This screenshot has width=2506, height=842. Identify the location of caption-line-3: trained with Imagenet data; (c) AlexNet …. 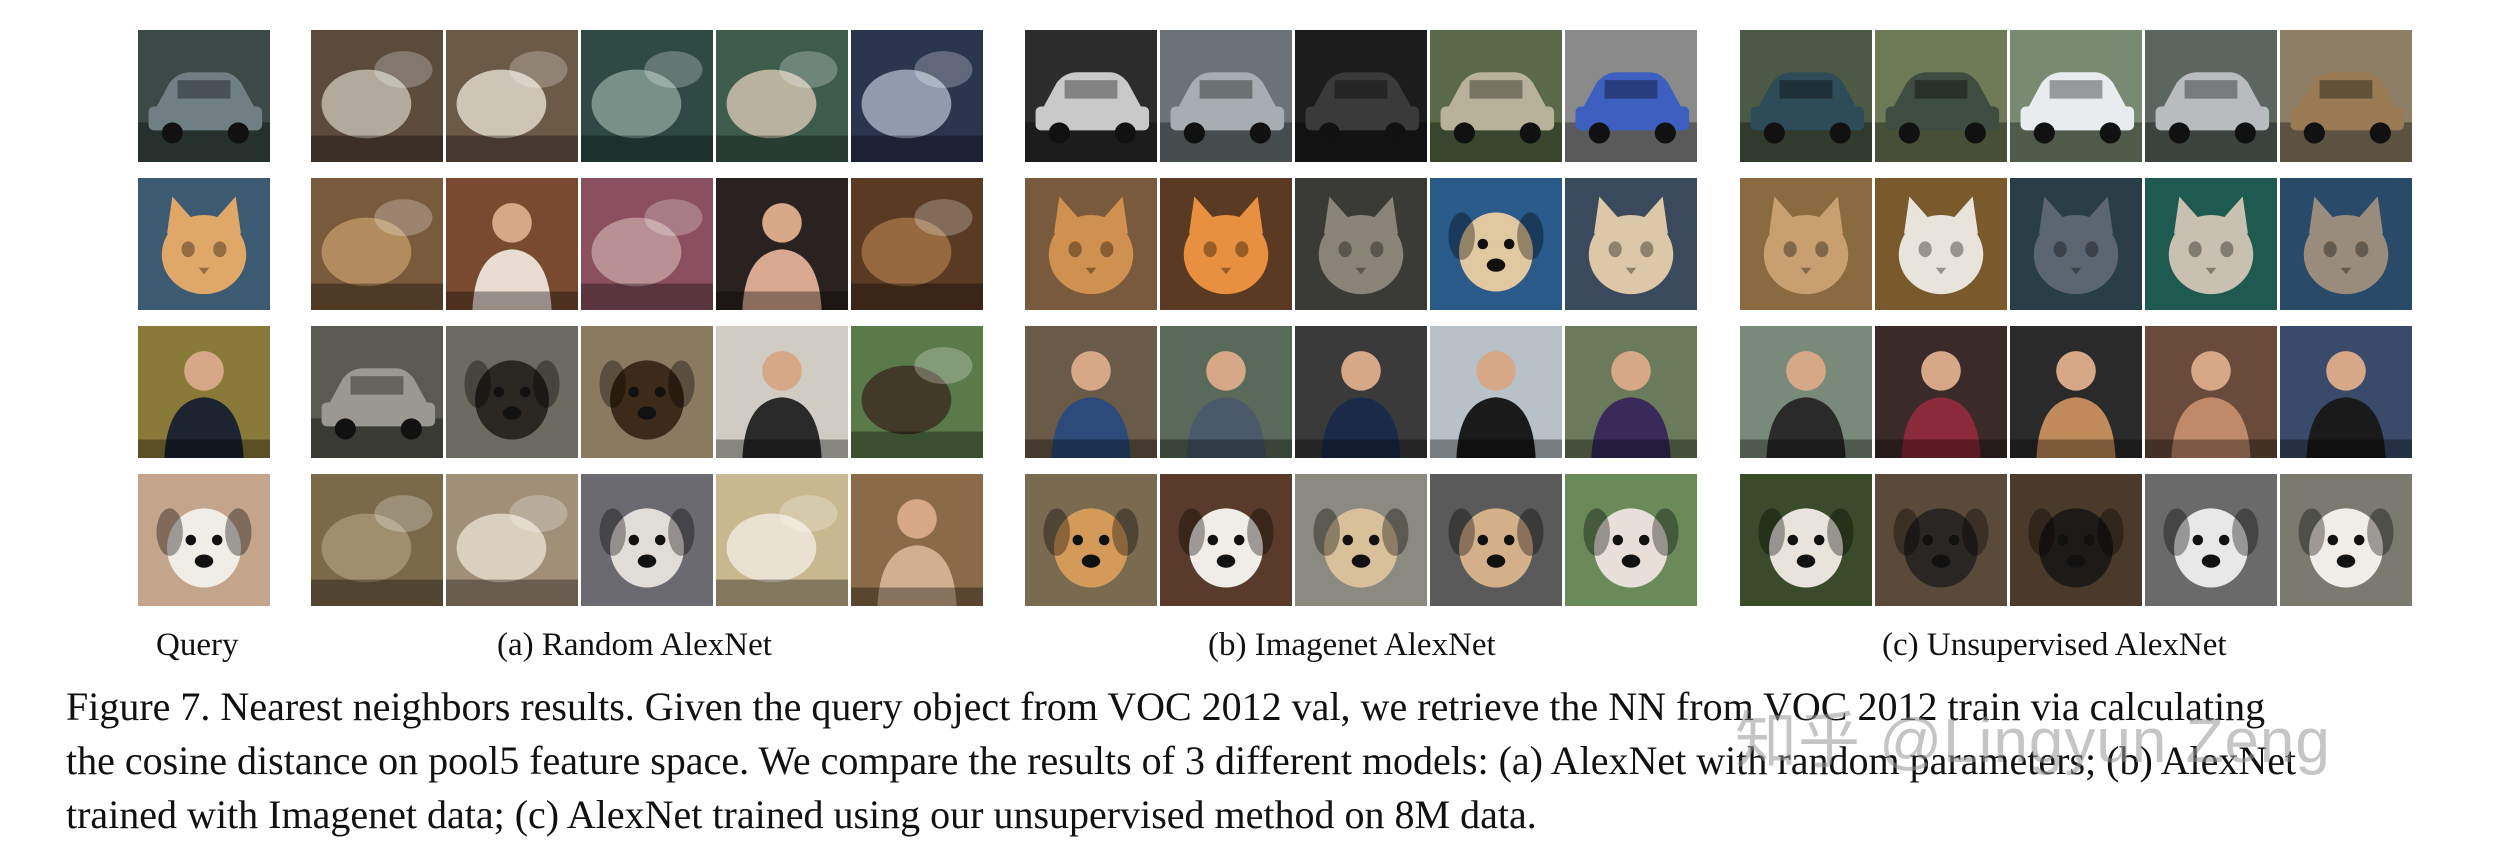
(801, 814).